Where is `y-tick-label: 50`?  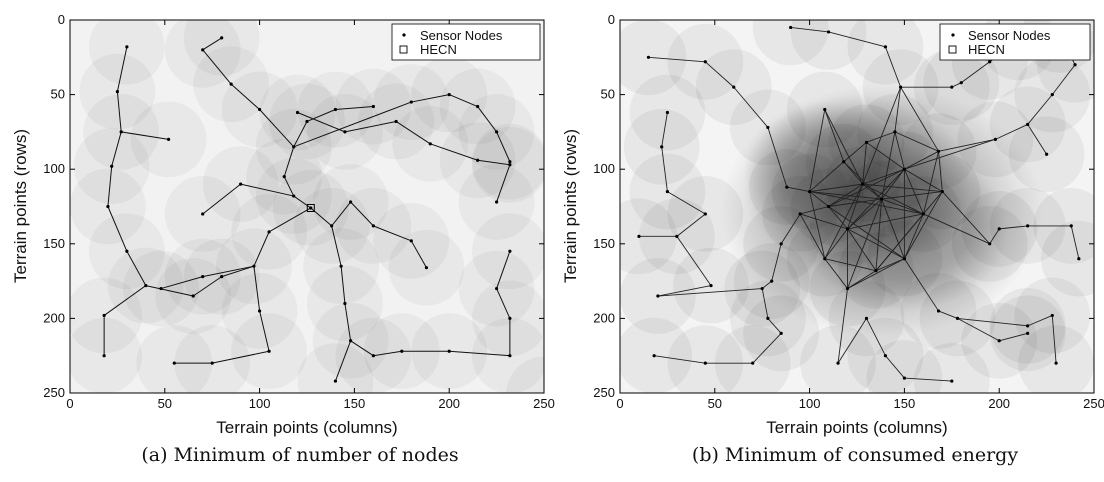 y-tick-label: 50 is located at coordinates (58, 94).